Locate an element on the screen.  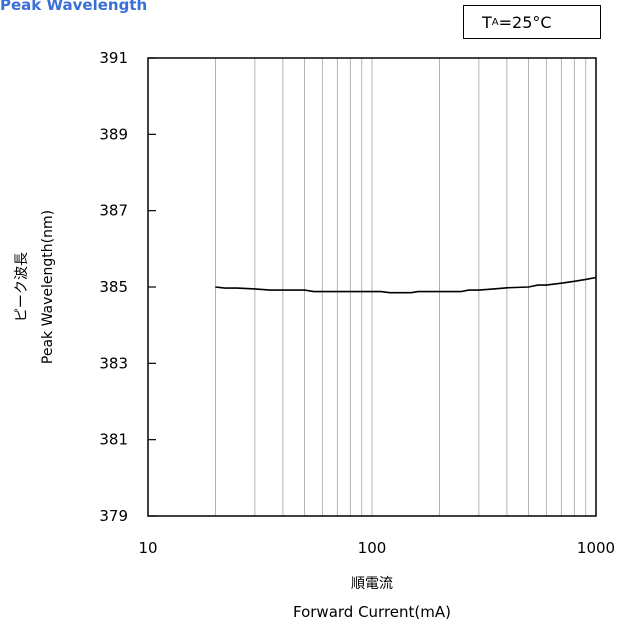
y-tick-label: 387 is located at coordinates (113, 211).